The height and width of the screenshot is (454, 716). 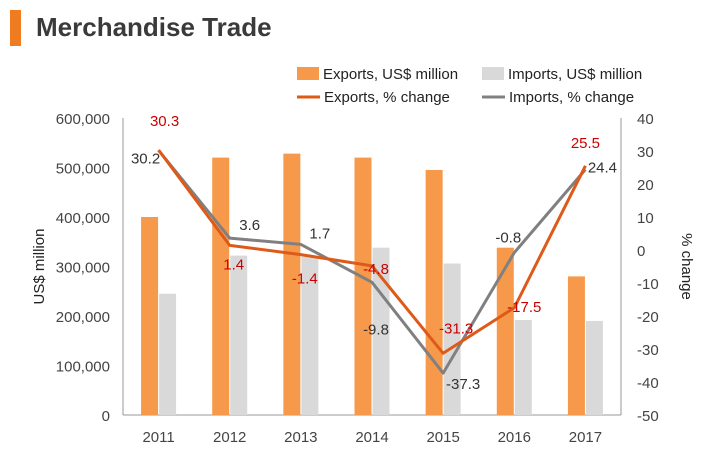 I want to click on legend-imports-line-label: Imports, % change, so click(x=571, y=97).